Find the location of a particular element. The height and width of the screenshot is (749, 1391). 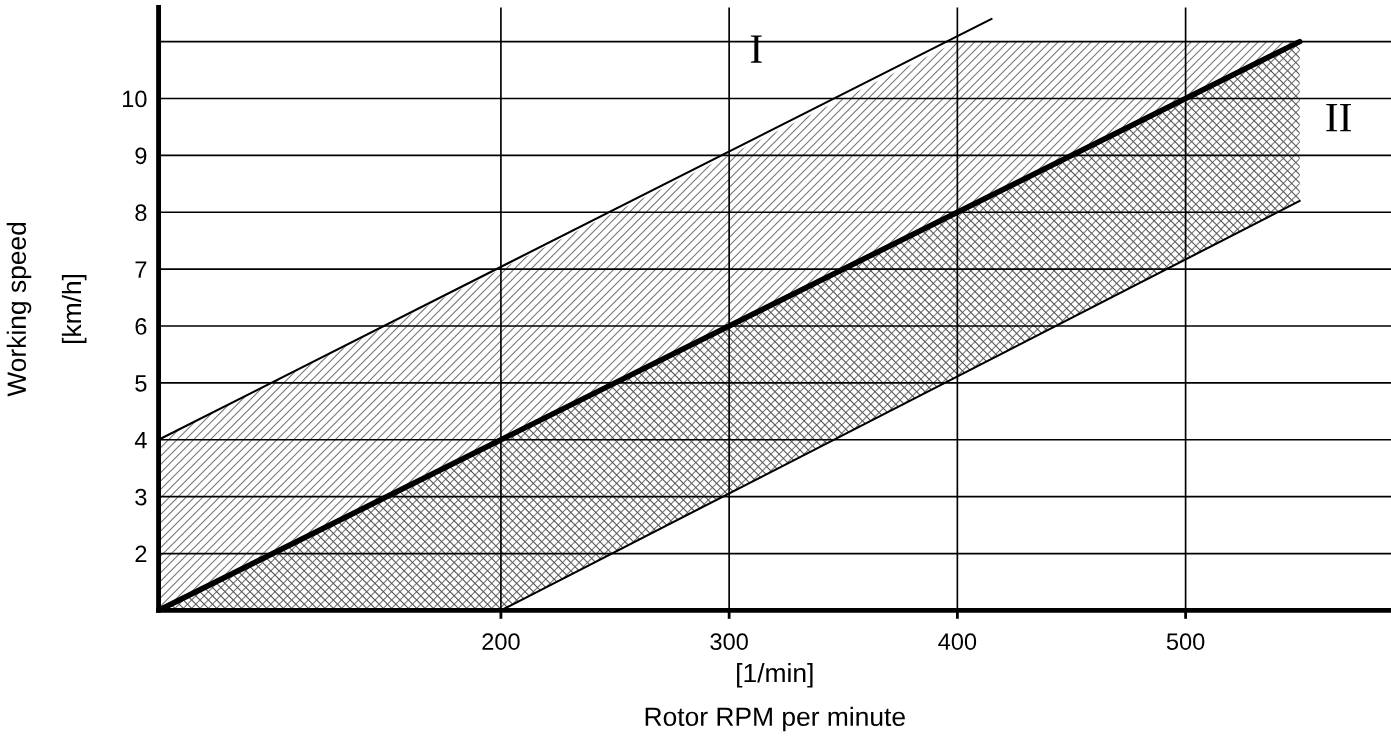

x-tick-label: 200 is located at coordinates (501, 641).